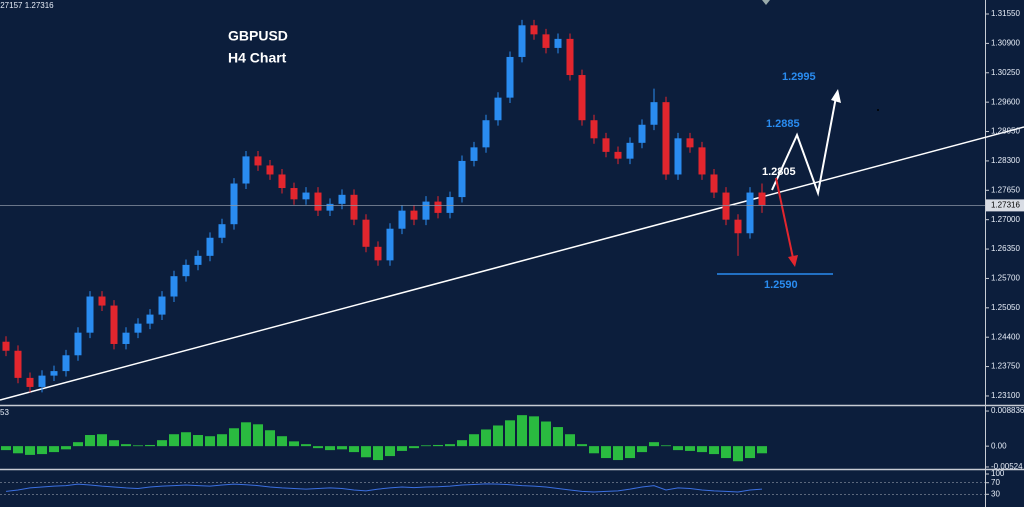 This screenshot has height=507, width=1024. Describe the element at coordinates (779, 172) in the screenshot. I see `level-annotation: 1.2805` at that location.